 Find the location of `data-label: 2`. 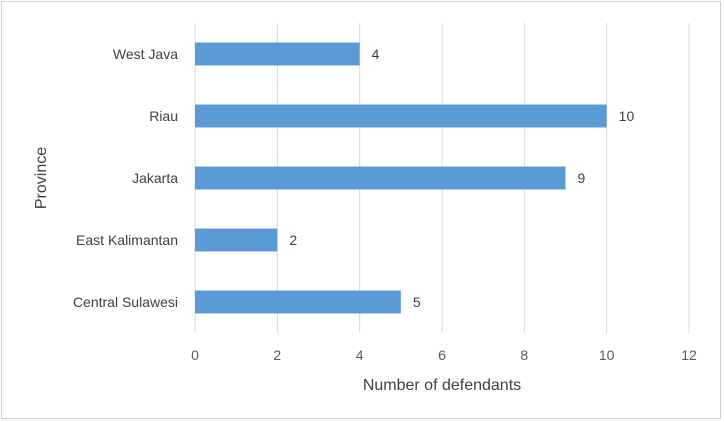

data-label: 2 is located at coordinates (293, 240).